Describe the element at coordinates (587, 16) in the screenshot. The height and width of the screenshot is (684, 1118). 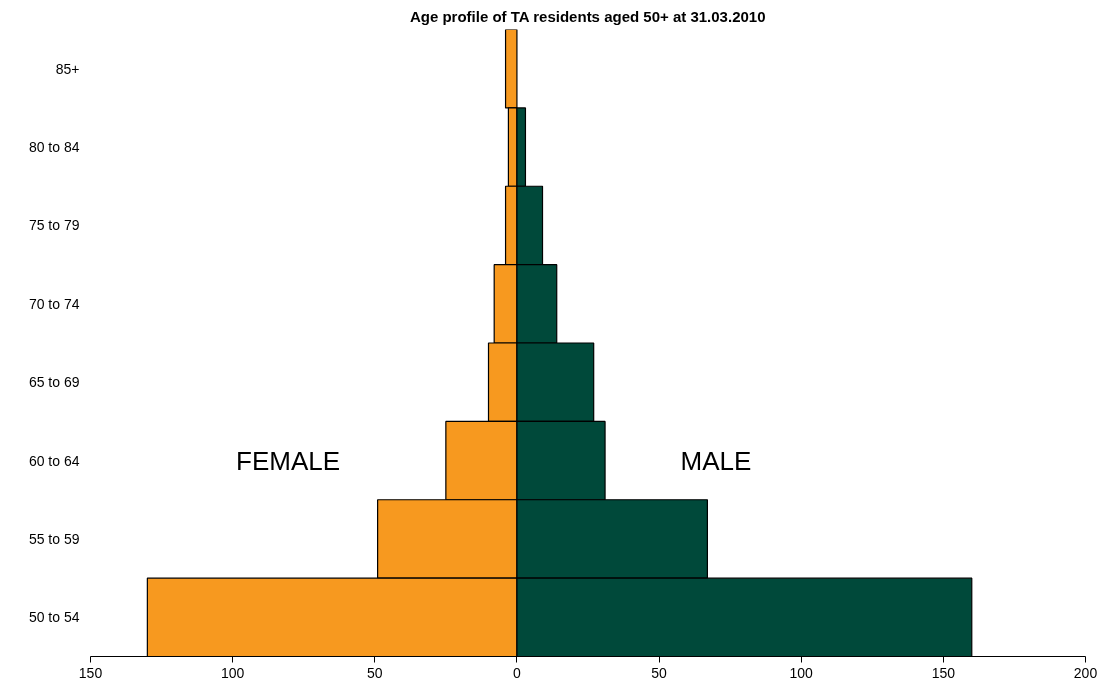
I see `chart-title: Age profile of TA residents aged 50+ at 31.03.2010` at that location.